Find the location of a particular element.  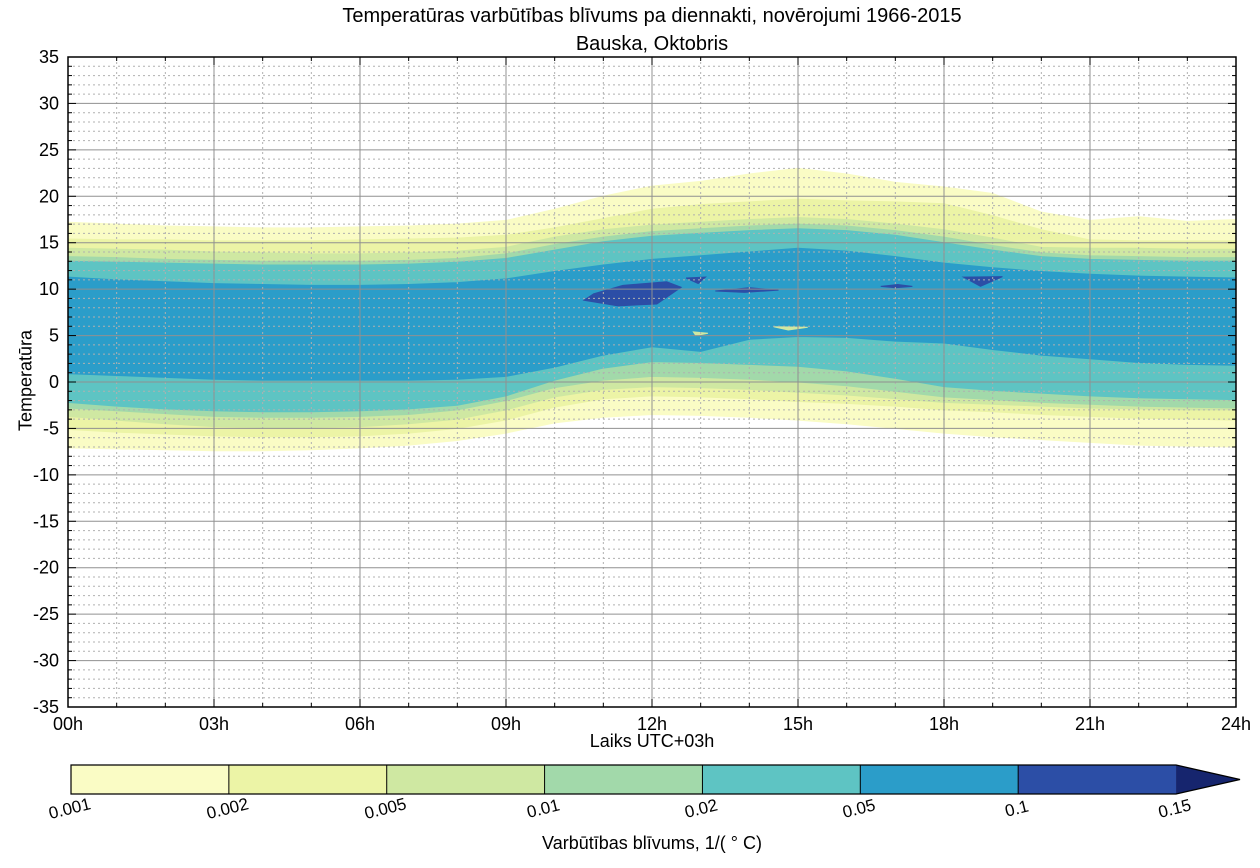

y-tick-label: -35 is located at coordinates (46, 707).